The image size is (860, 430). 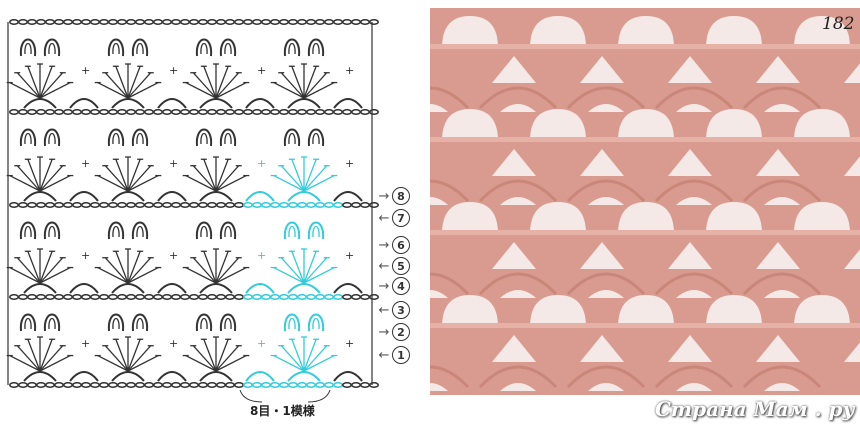 I want to click on row-number: 6, so click(x=401, y=245).